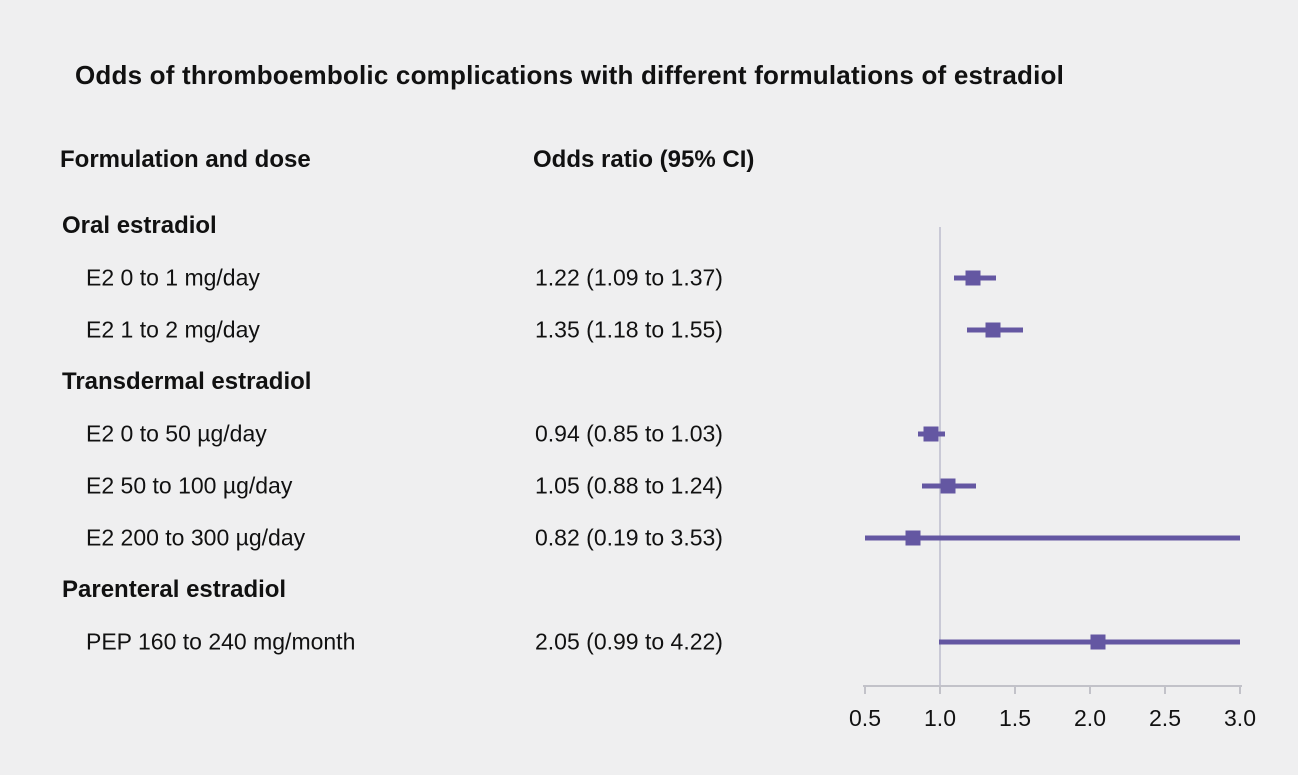 The image size is (1298, 775). I want to click on row-label: PEP 160 to 240 mg/month, so click(221, 641).